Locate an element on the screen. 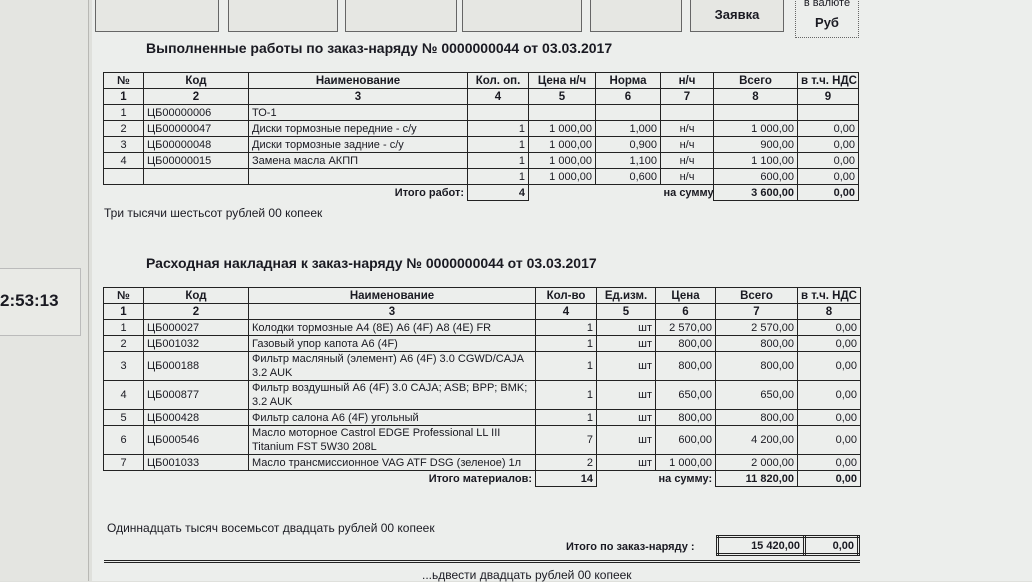 This screenshot has height=582, width=1032. column-header: Цена н/ч is located at coordinates (562, 80).